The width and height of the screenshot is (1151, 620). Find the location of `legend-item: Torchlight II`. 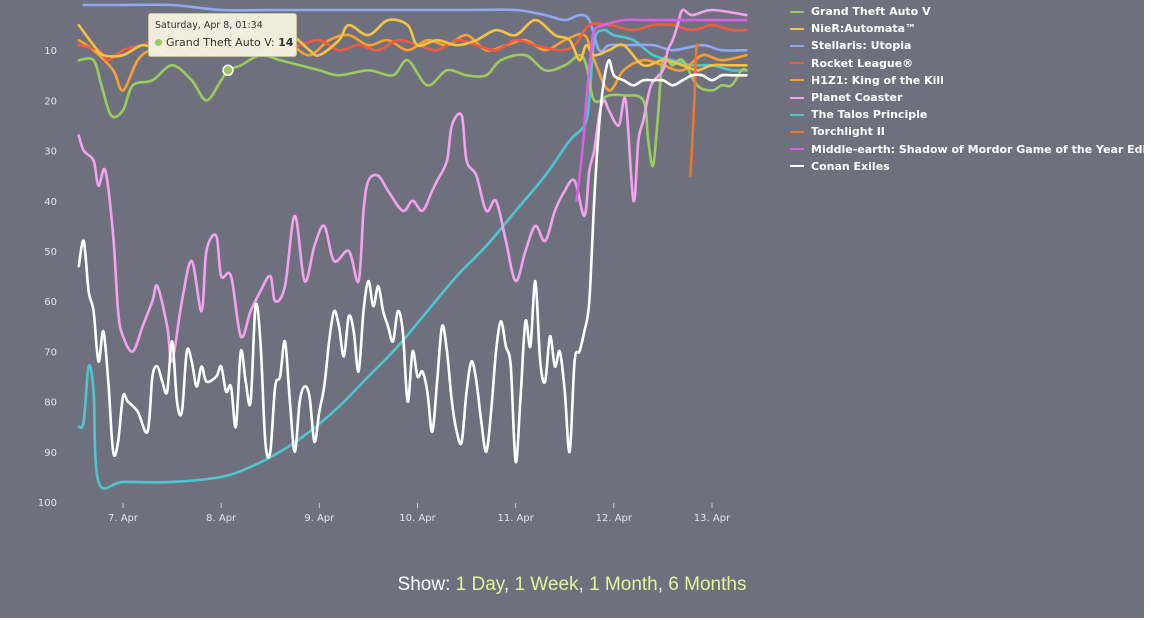

legend-item: Torchlight II is located at coordinates (970, 131).